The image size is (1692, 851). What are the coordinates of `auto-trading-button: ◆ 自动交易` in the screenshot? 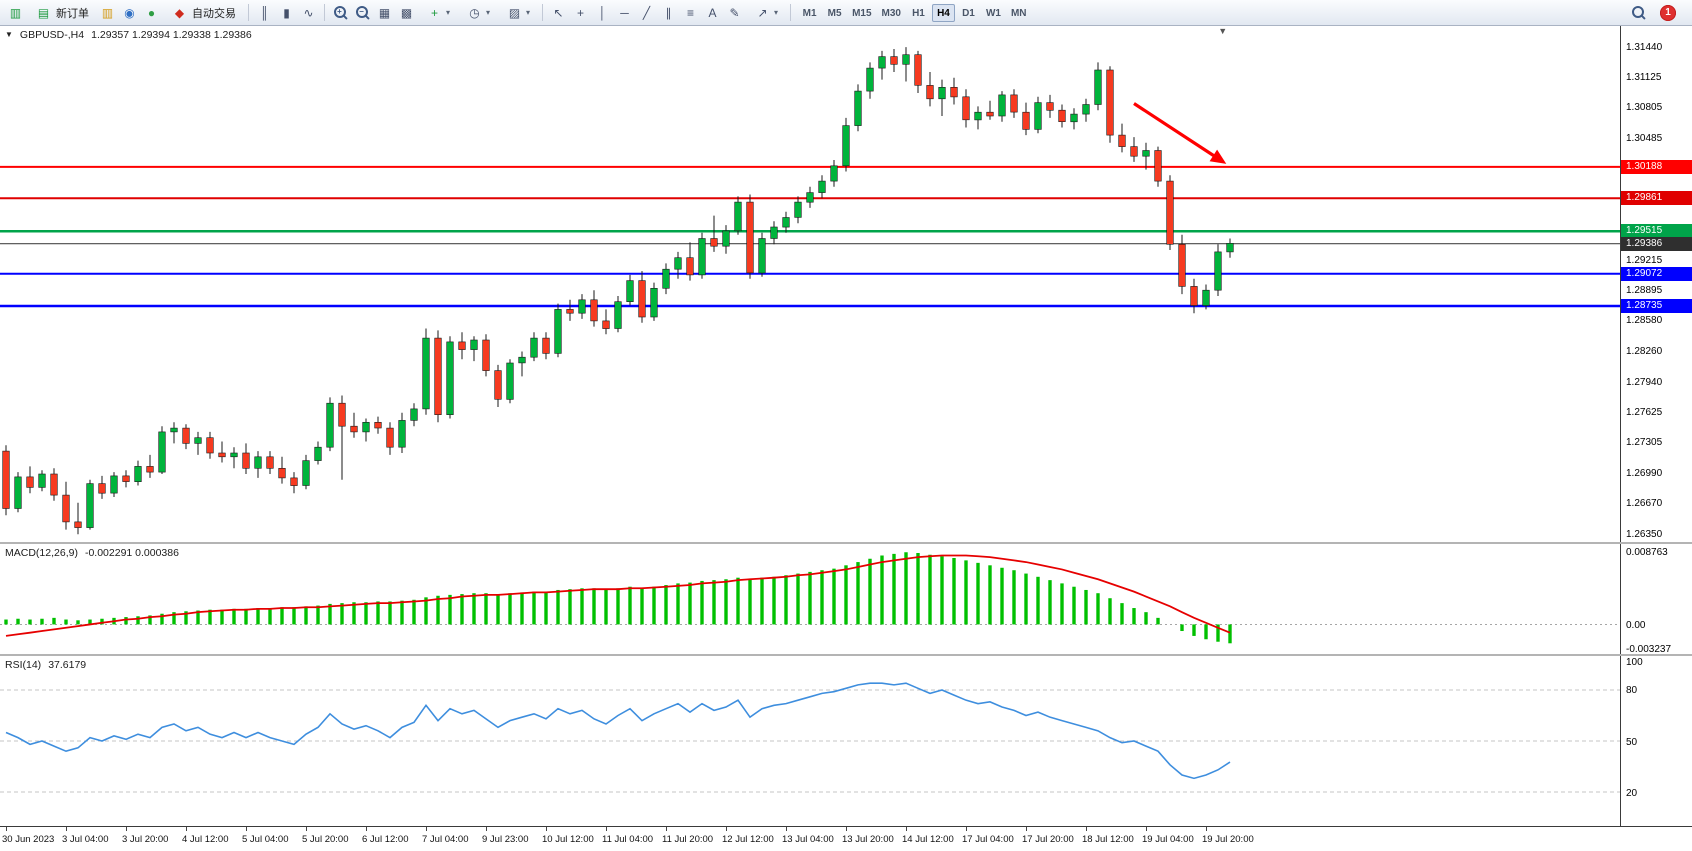 It's located at (203, 13).